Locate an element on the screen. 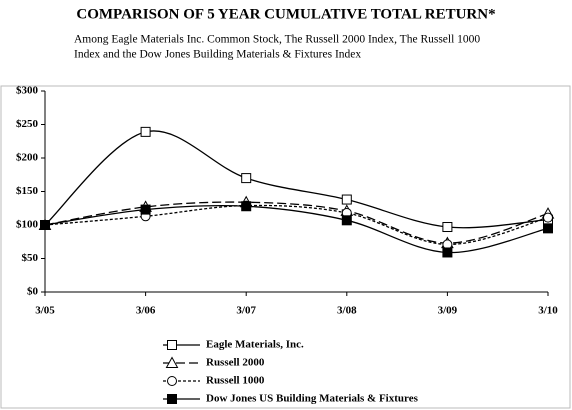  x-tick-label: 3/08 is located at coordinates (347, 311).